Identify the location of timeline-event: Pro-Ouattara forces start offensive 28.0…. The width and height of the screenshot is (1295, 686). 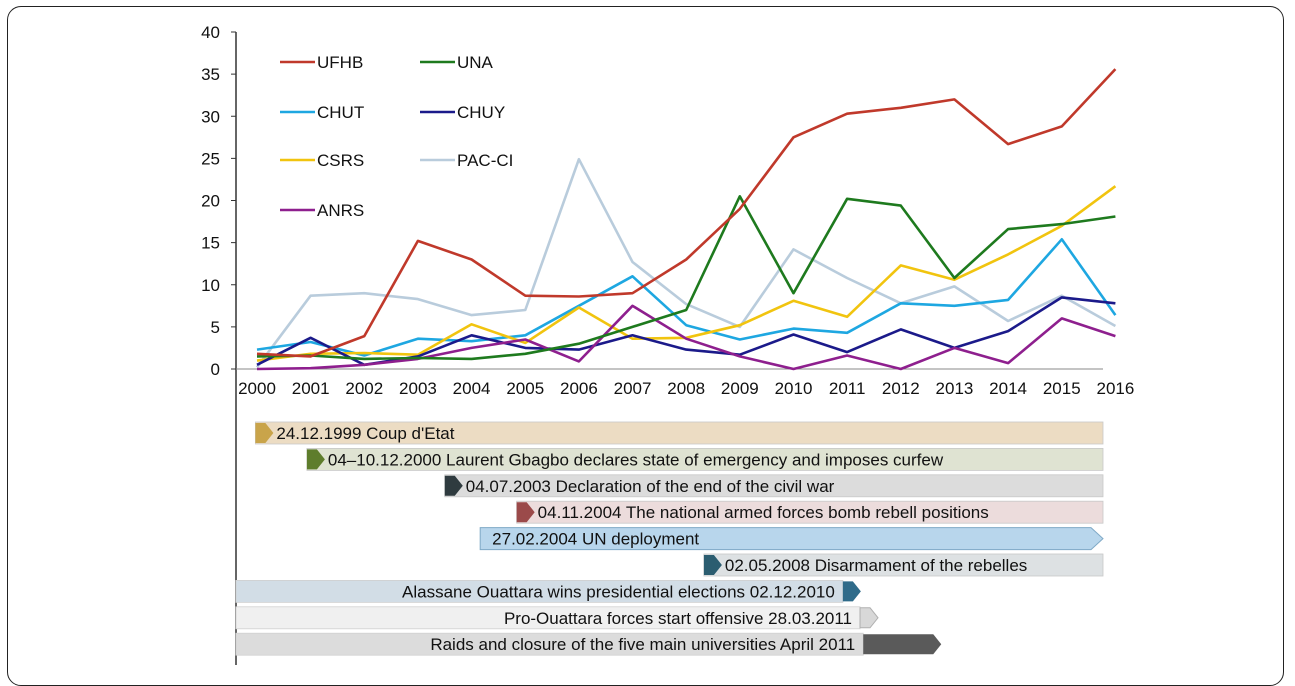
(557, 618).